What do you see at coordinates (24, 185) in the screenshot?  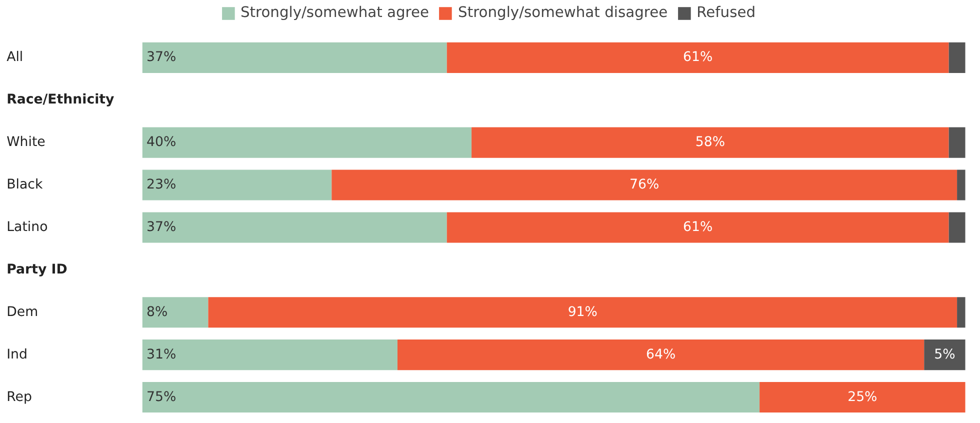 I see `y-tick-label: Black` at bounding box center [24, 185].